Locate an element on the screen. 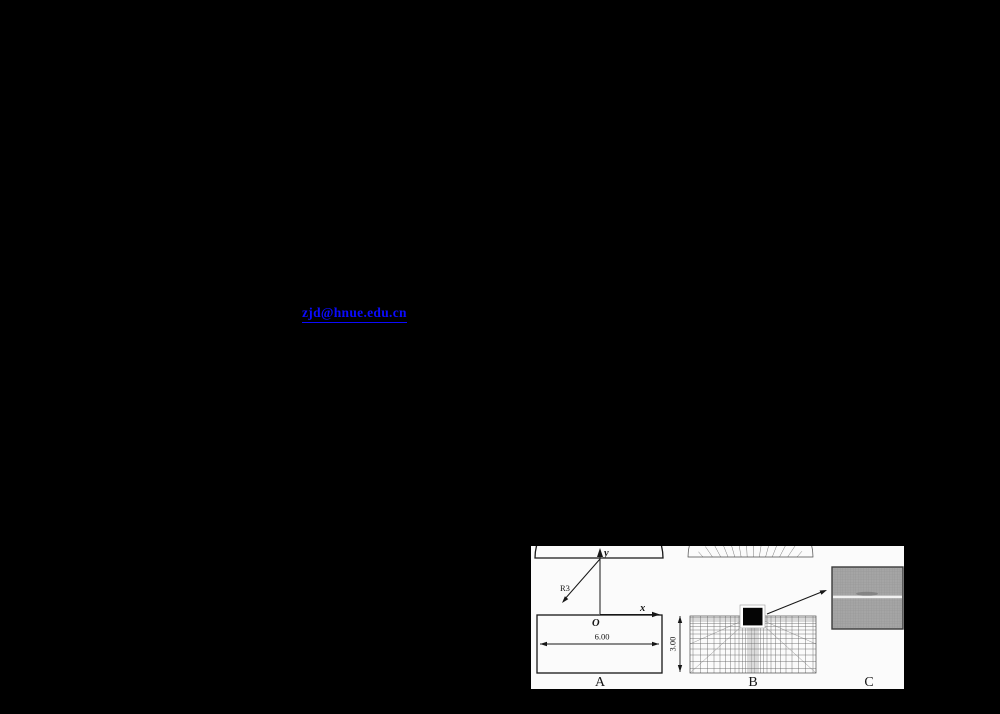 This screenshot has height=714, width=1000. origin-label: O is located at coordinates (596, 623).